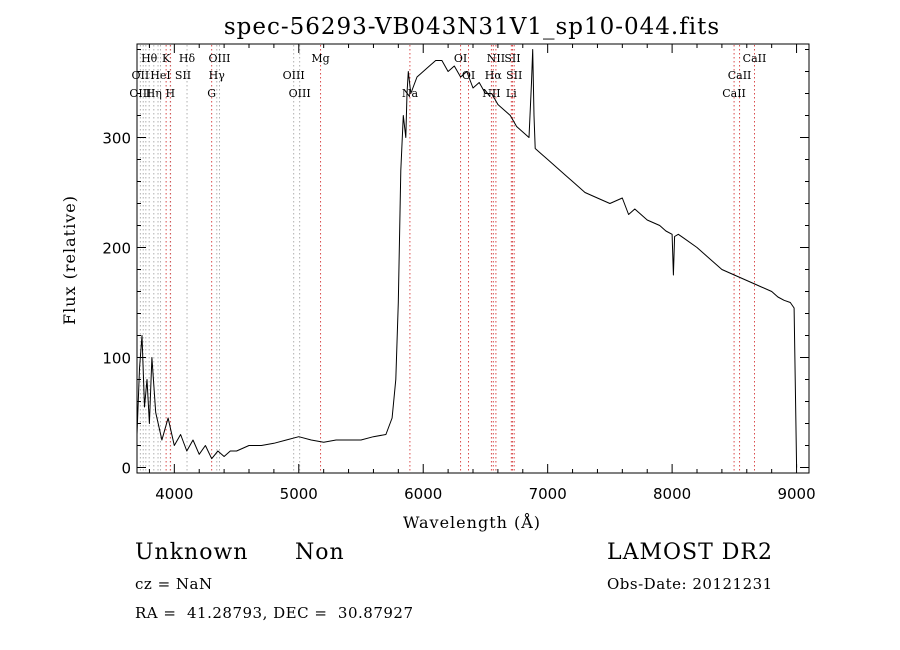 The height and width of the screenshot is (650, 900). Describe the element at coordinates (217, 75) in the screenshot. I see `line-label-12: Hγ` at that location.